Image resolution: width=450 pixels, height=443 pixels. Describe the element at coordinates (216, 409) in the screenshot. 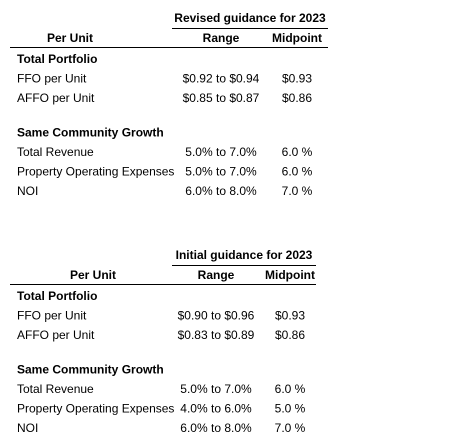

I see `range-value: 4.0% to 6.0%` at that location.